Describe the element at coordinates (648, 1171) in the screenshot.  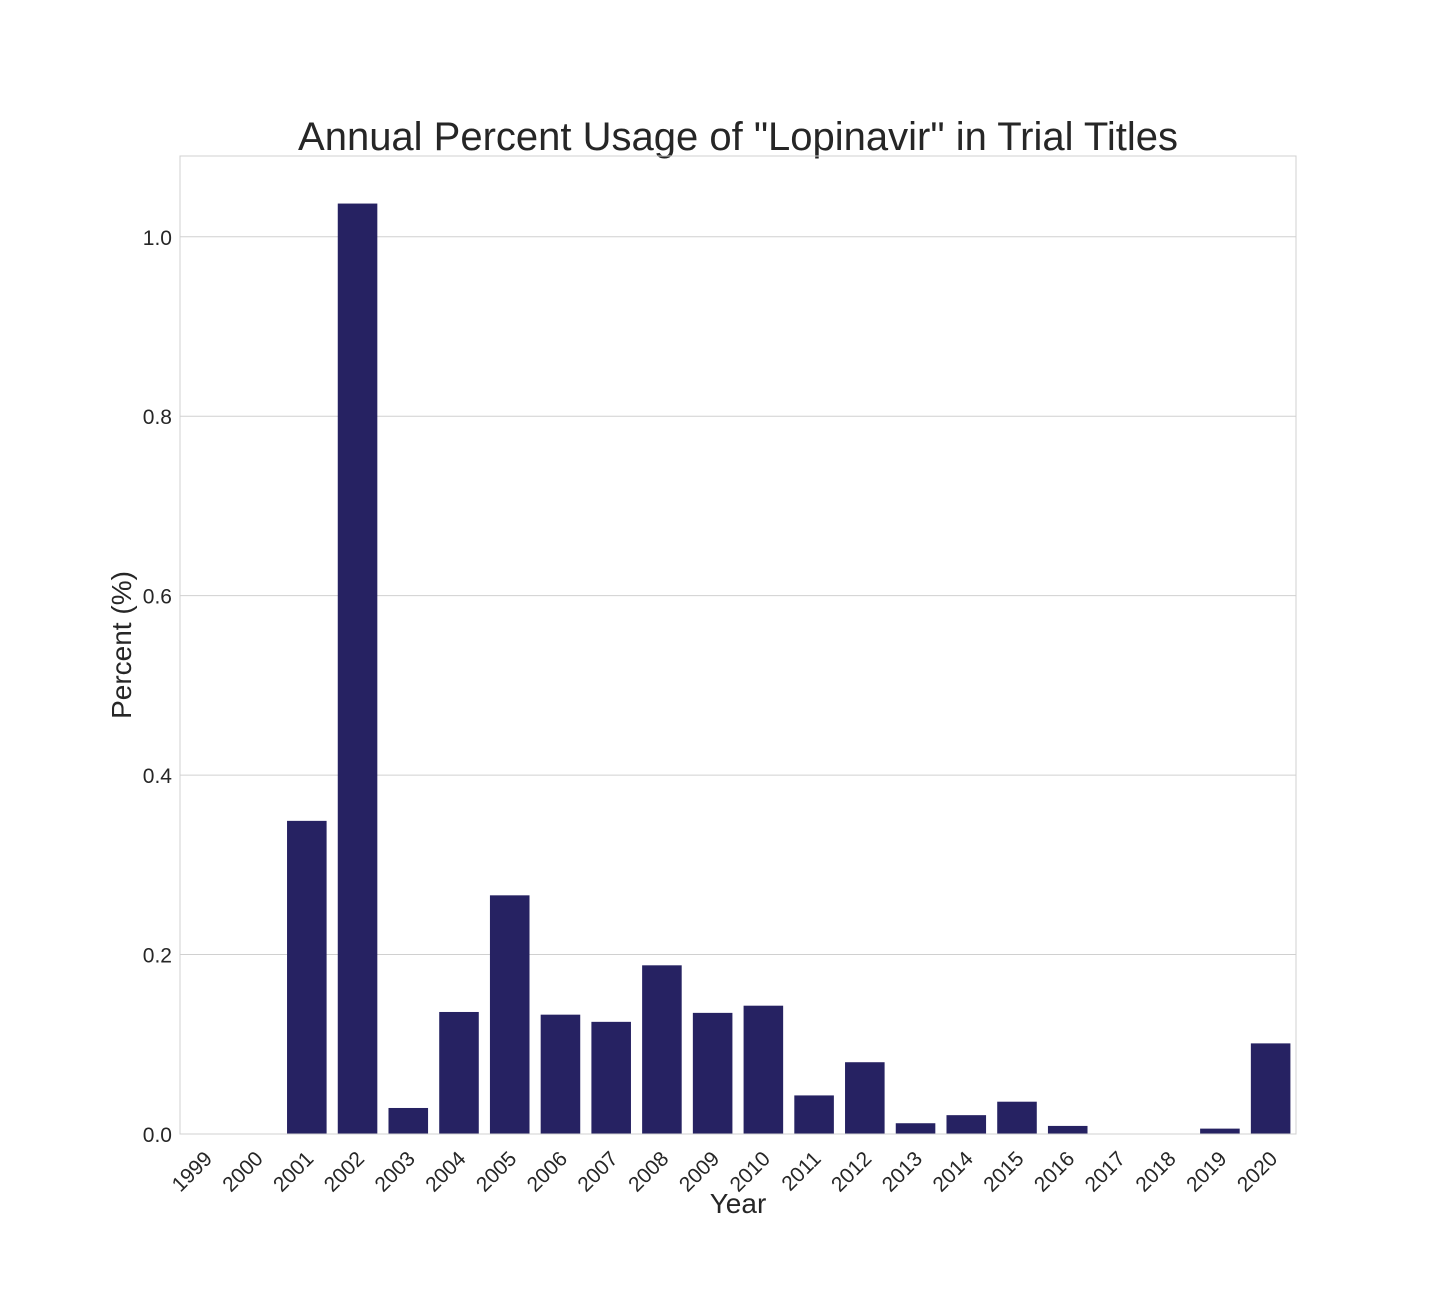
I see `x-tick-label: 2008` at that location.